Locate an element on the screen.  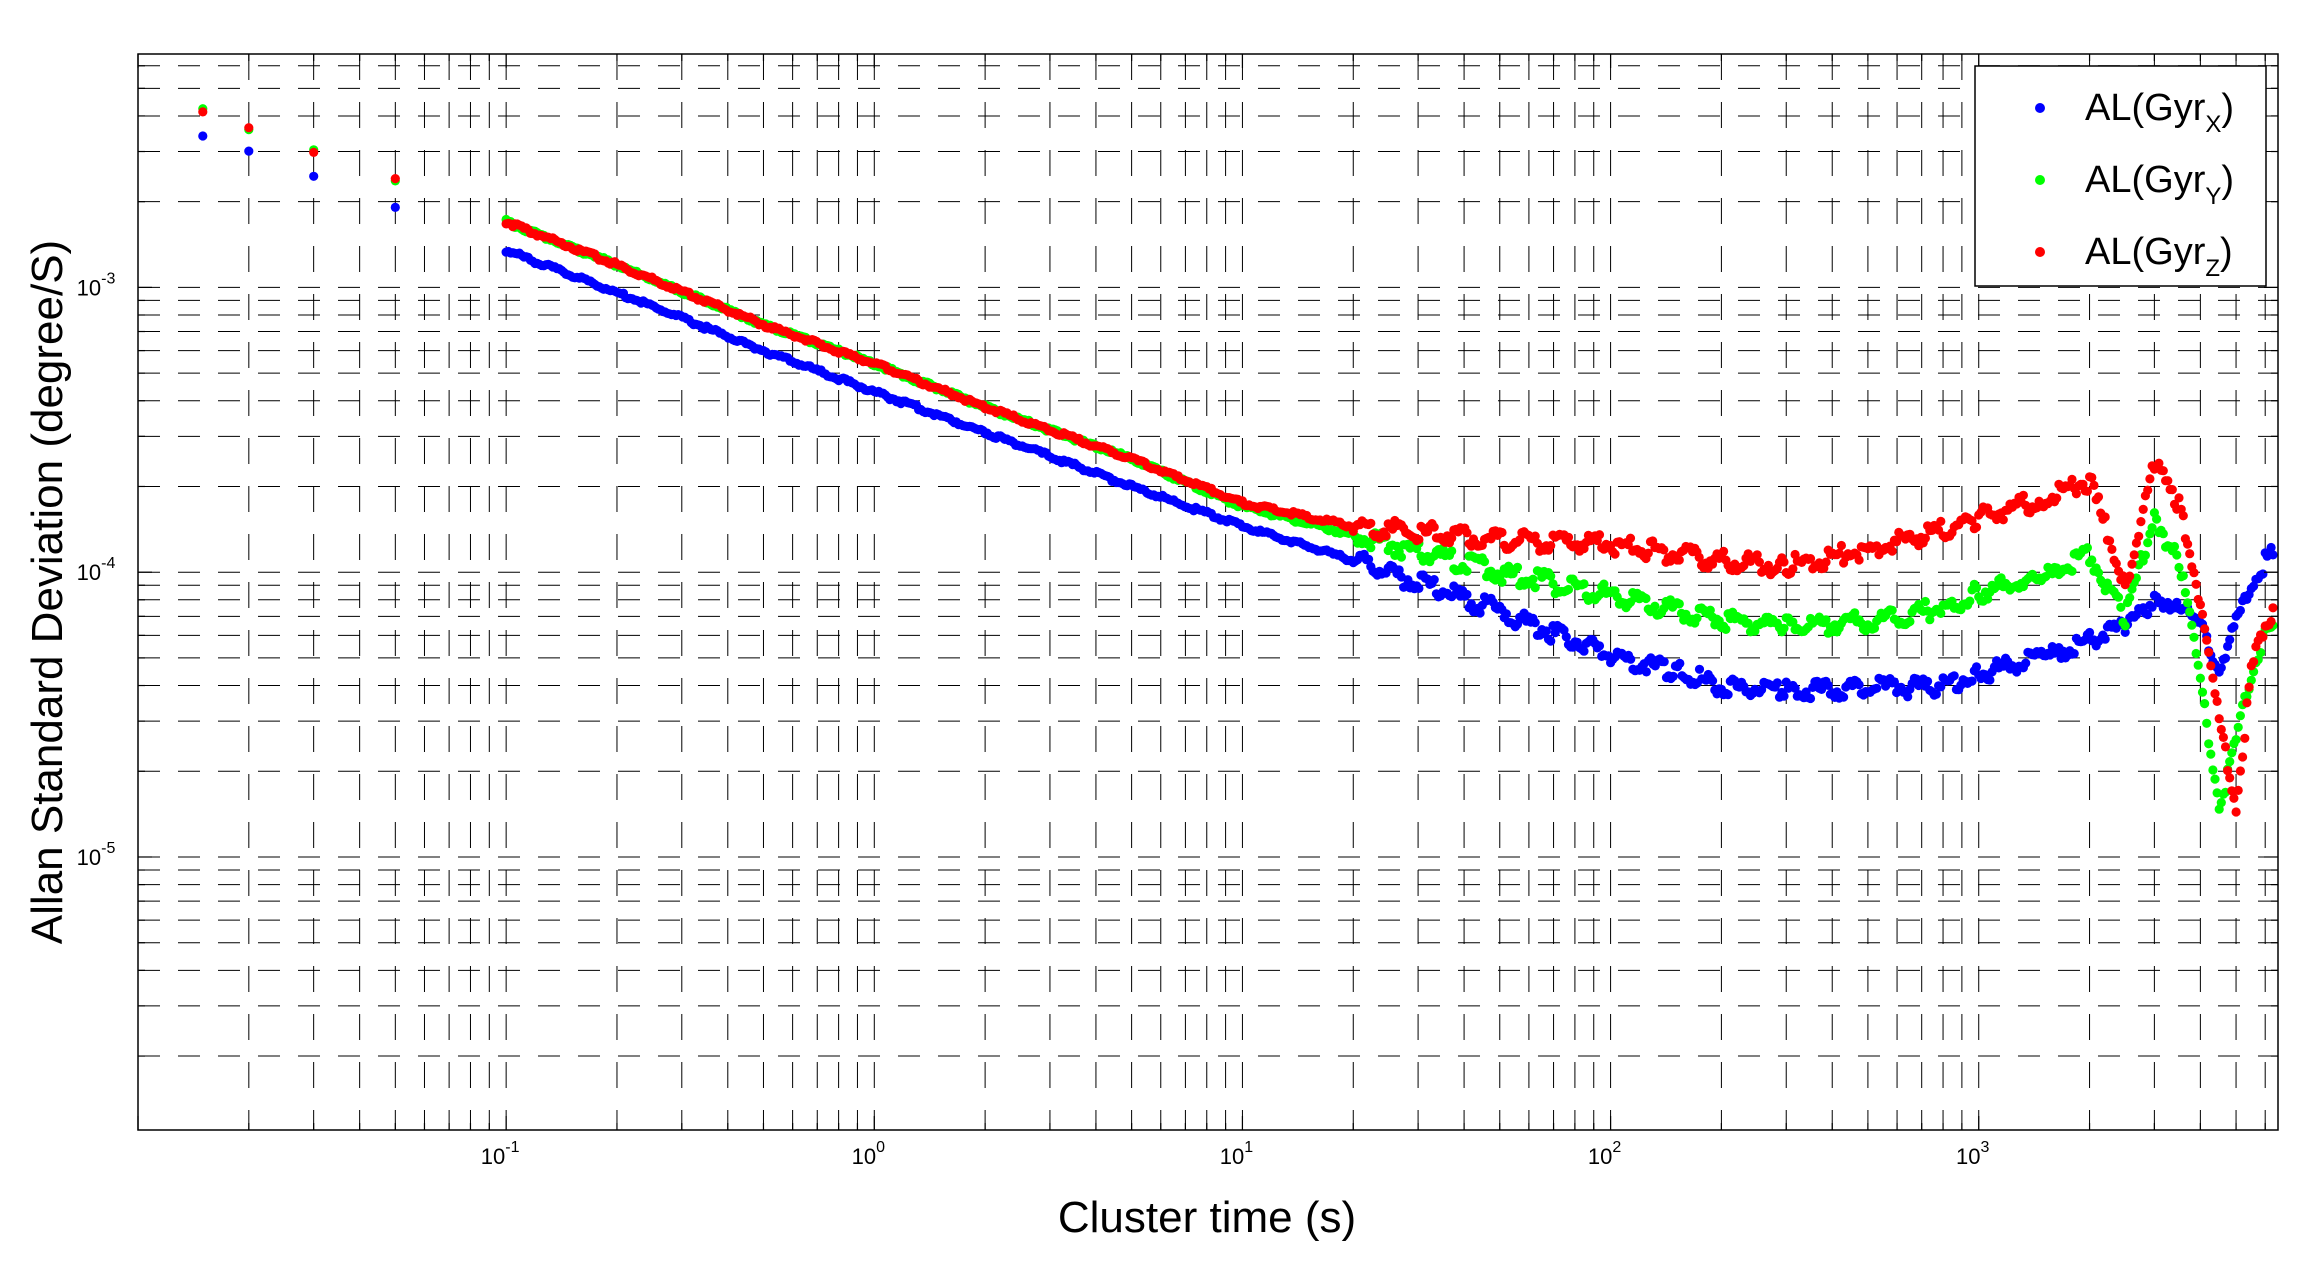
x-tick-label: 10⁻¹ is located at coordinates (500, 1154).